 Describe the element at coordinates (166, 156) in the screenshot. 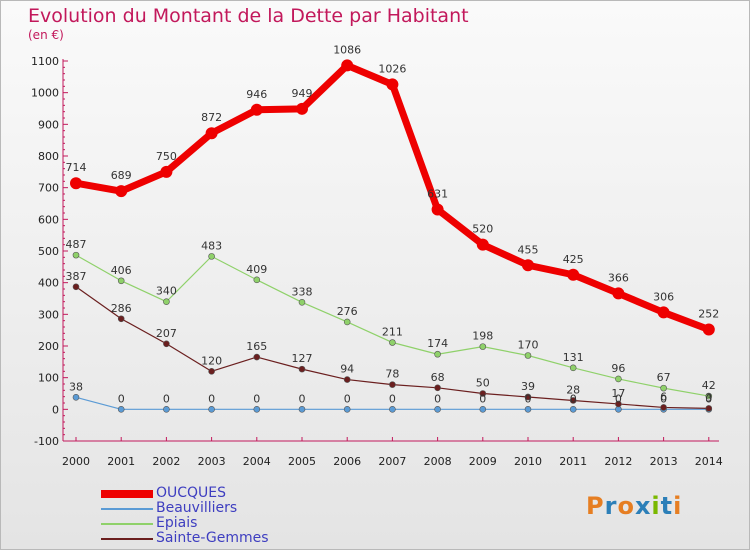

I see `data-label-oucques: 750` at that location.